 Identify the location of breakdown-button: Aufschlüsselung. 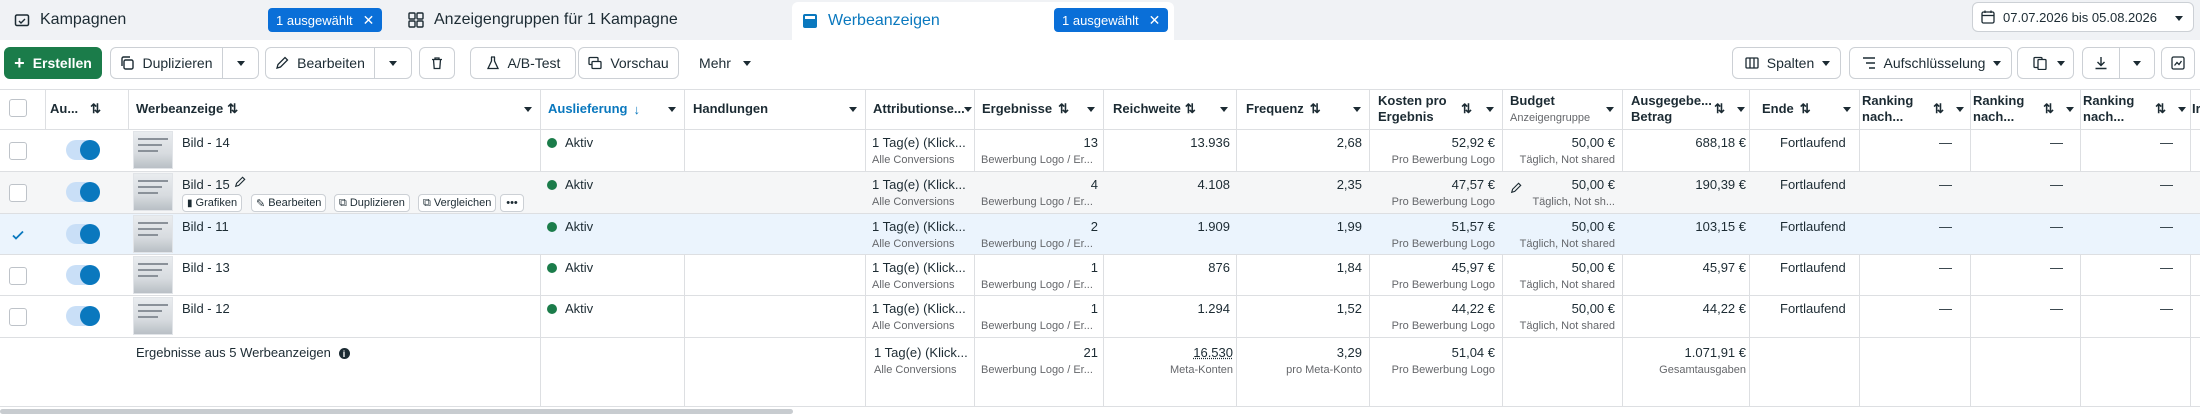
(1930, 63).